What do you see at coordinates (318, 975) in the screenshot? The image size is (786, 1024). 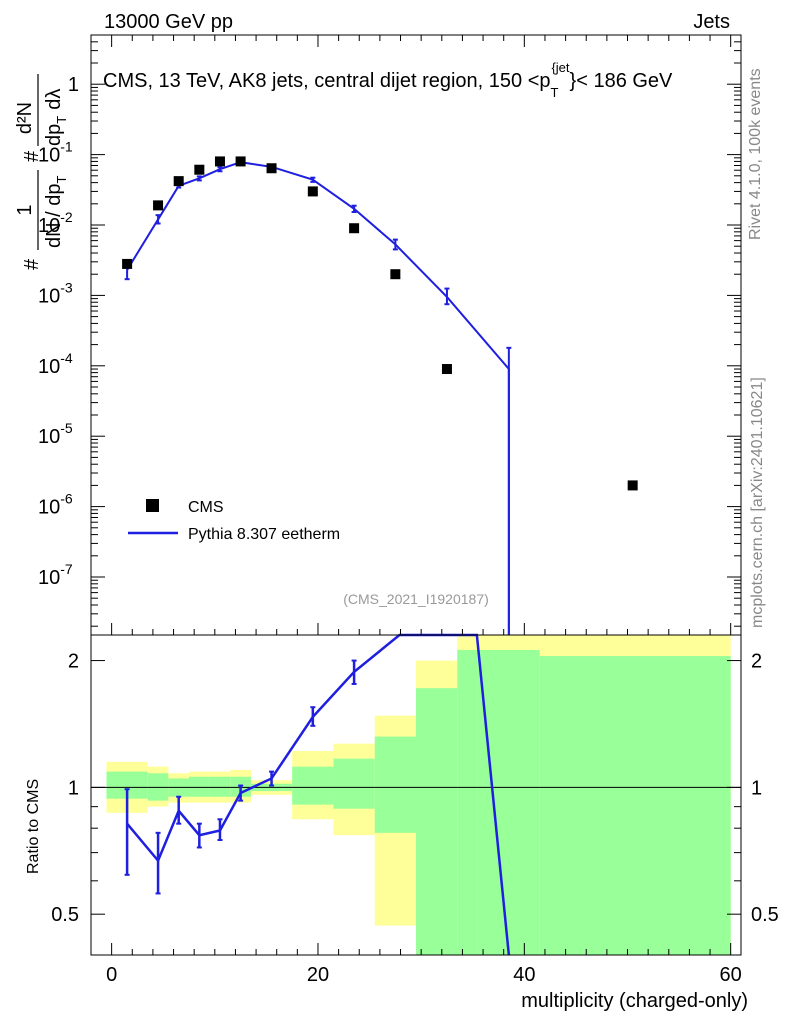 I see `x-tick-label-1: 20` at bounding box center [318, 975].